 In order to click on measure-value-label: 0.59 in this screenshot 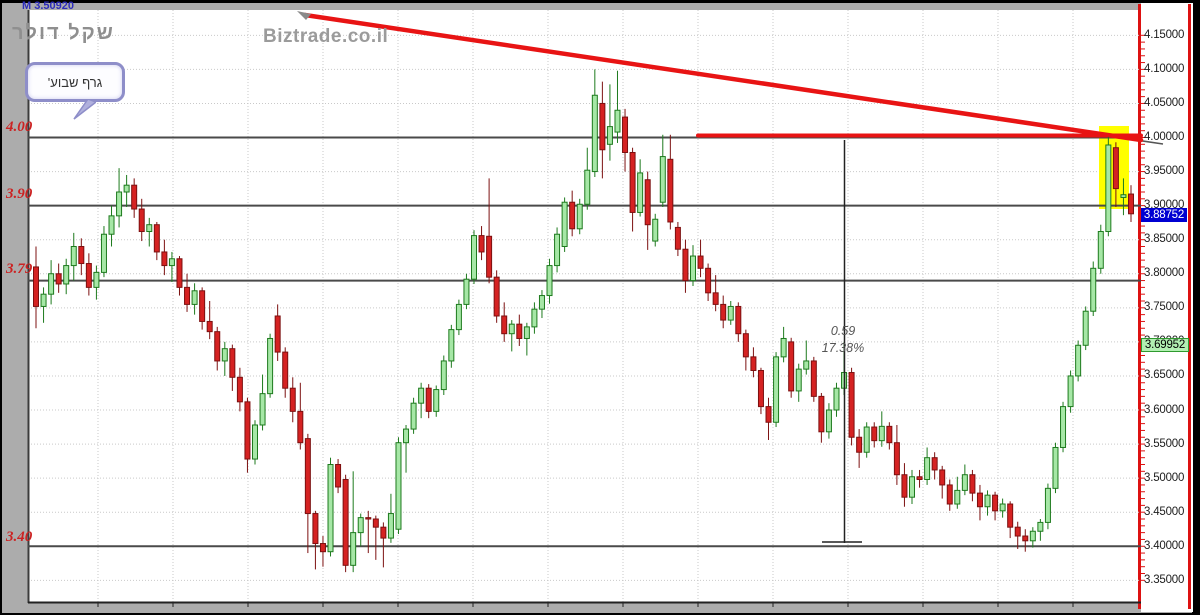, I will do `click(843, 331)`.